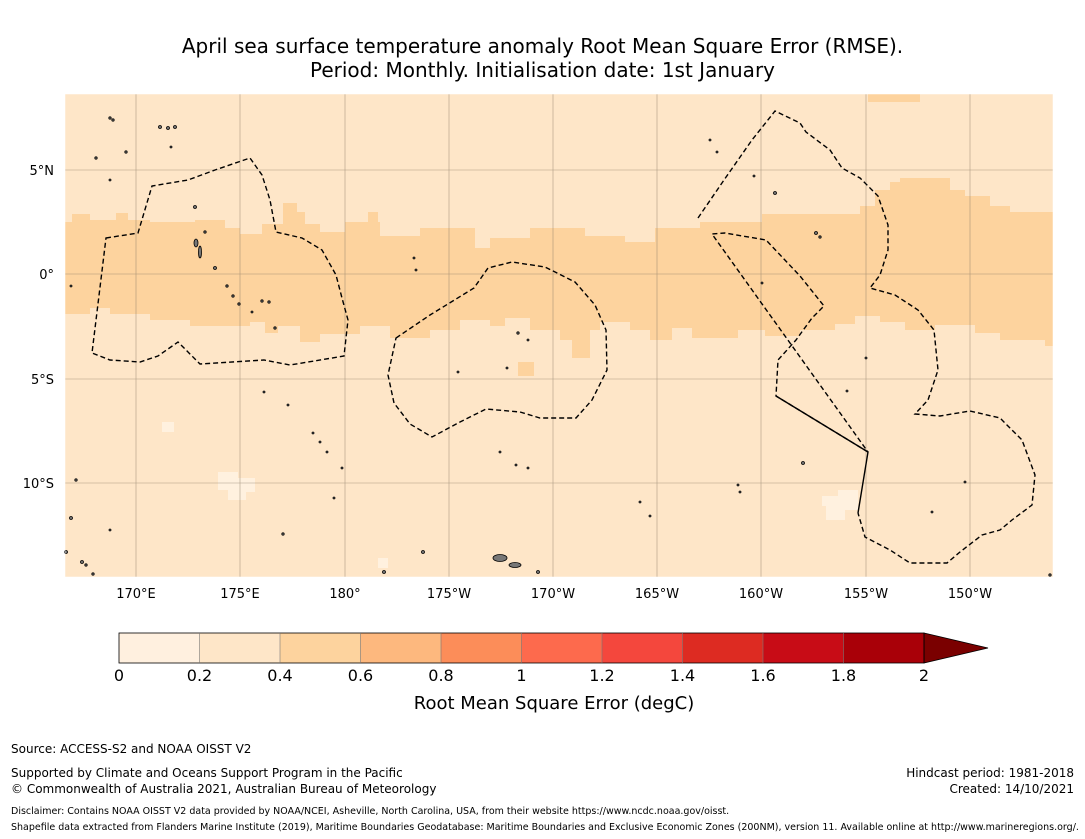 The height and width of the screenshot is (839, 1085). Describe the element at coordinates (843, 675) in the screenshot. I see `colorbar-tick-label: 1.8` at that location.